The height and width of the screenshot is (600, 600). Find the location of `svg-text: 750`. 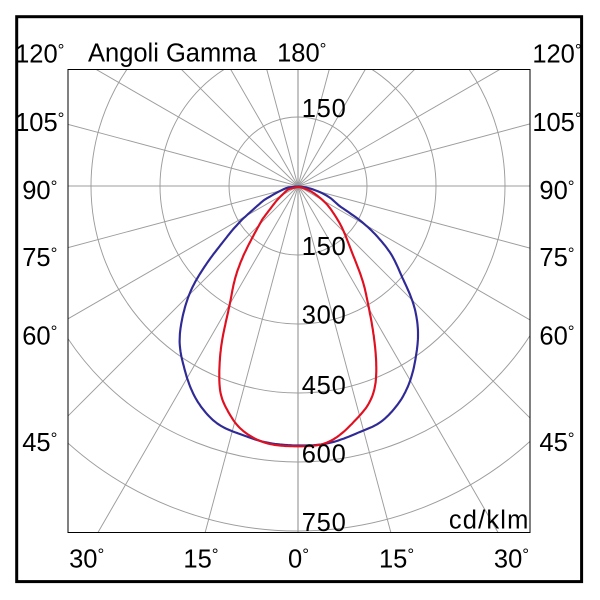

svg-text: 750 is located at coordinates (324, 523).